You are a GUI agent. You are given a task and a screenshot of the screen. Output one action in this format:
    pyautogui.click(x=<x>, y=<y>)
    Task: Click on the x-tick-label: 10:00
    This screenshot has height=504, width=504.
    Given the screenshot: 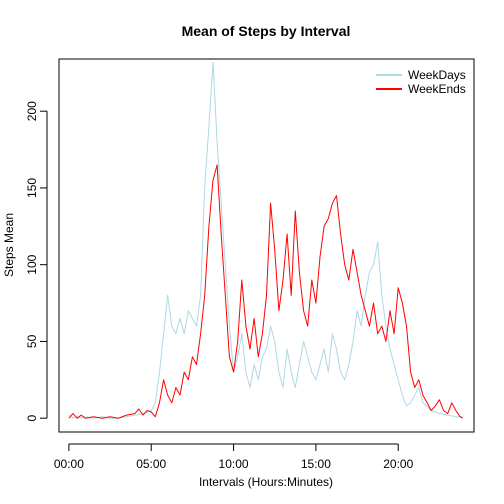 What is the action you would take?
    pyautogui.click(x=234, y=464)
    